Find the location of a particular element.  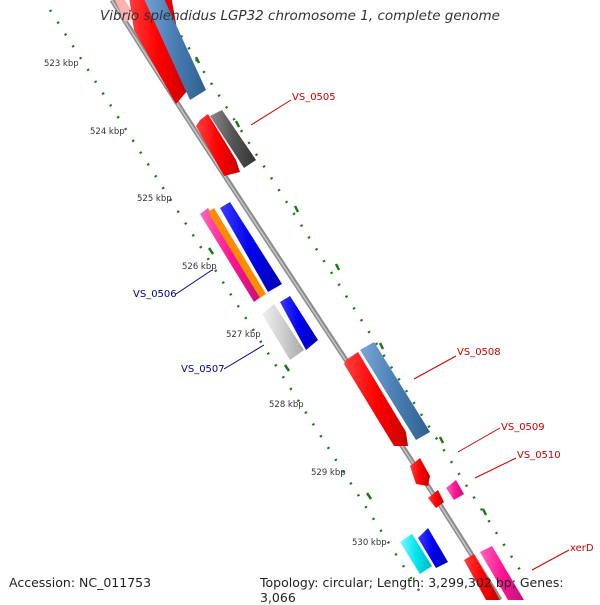

gene-cyan-bottom is located at coordinates (416, 554).